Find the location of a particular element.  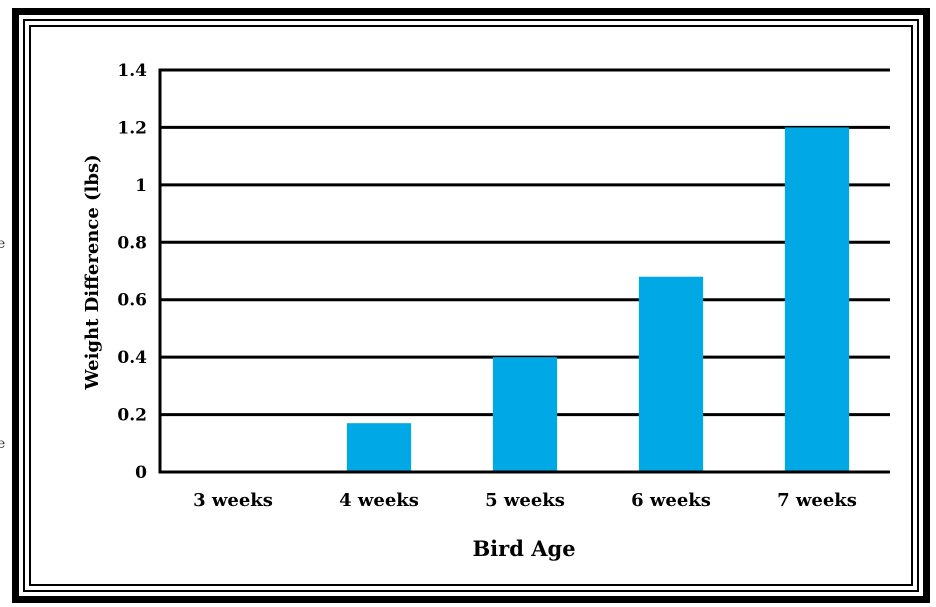

x-axis-label: Bird Age is located at coordinates (523, 548).